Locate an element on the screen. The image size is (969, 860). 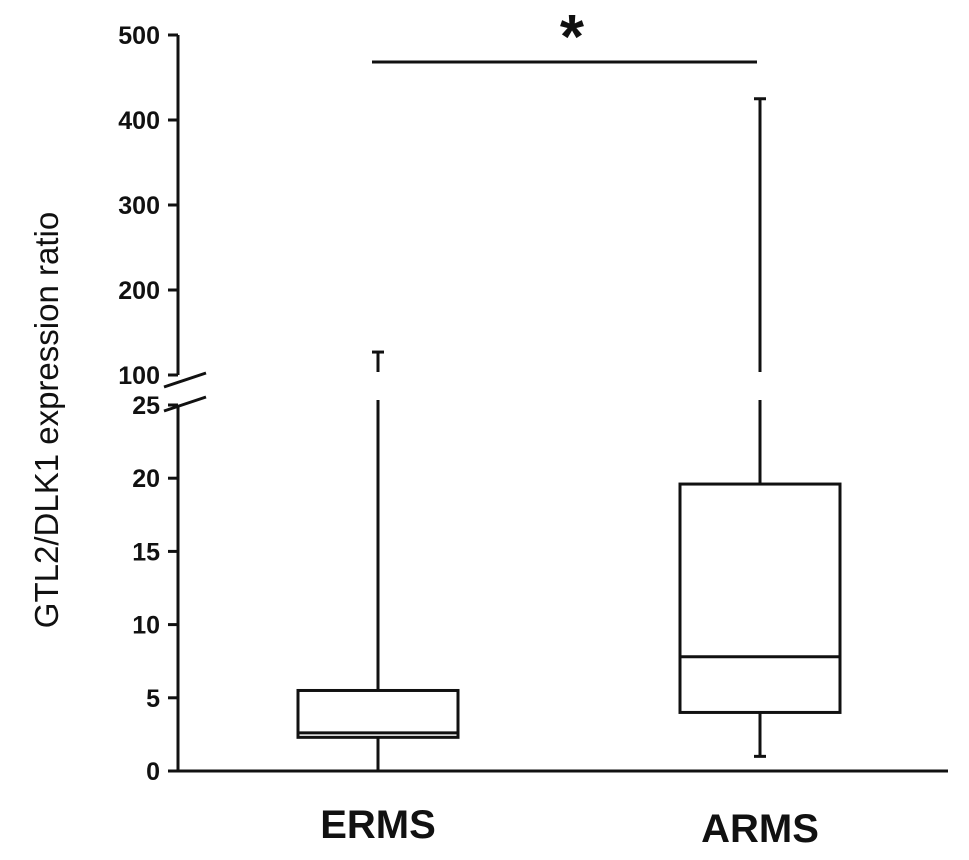
x-category-label: ERMS is located at coordinates (378, 825).